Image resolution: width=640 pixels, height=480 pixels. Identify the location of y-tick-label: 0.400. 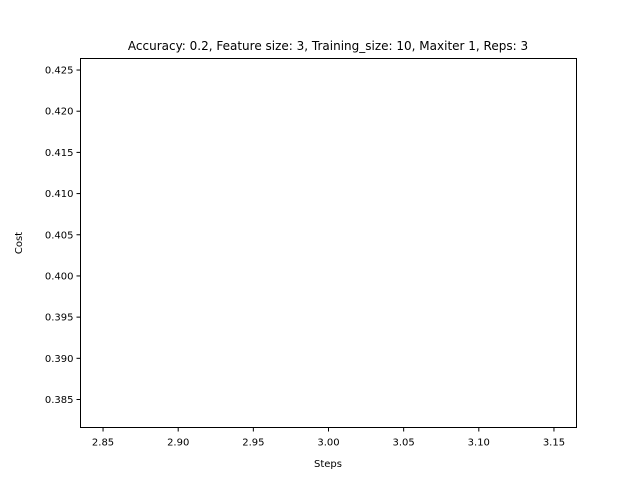
(59, 276).